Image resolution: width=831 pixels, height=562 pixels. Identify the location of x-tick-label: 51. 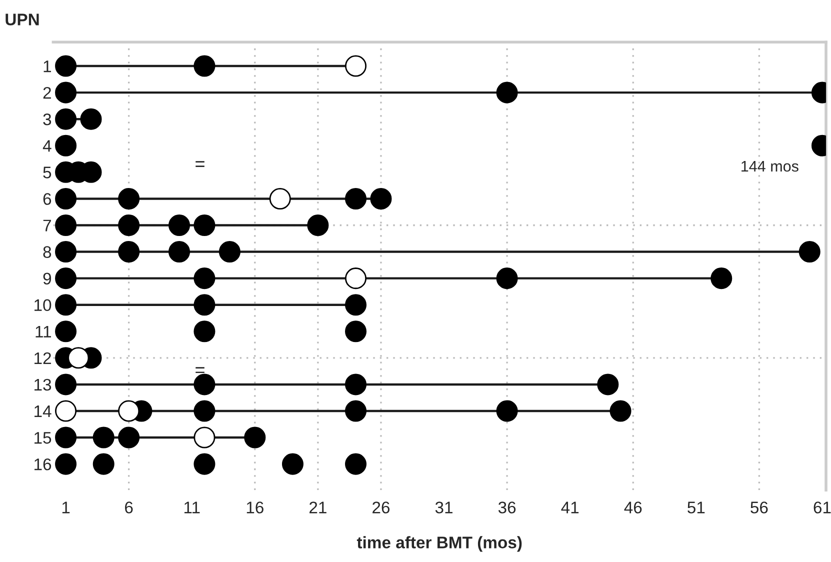
(696, 508).